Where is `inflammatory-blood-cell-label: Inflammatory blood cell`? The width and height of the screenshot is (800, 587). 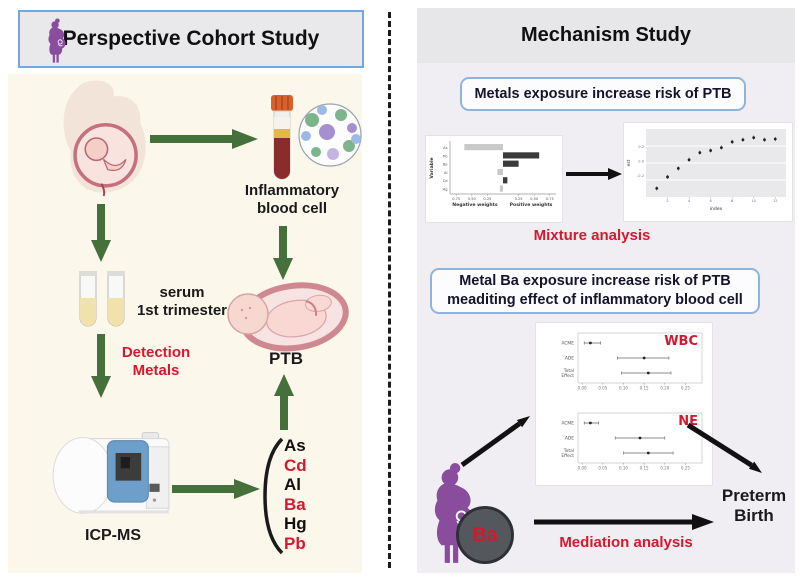 inflammatory-blood-cell-label: Inflammatory blood cell is located at coordinates (292, 199).